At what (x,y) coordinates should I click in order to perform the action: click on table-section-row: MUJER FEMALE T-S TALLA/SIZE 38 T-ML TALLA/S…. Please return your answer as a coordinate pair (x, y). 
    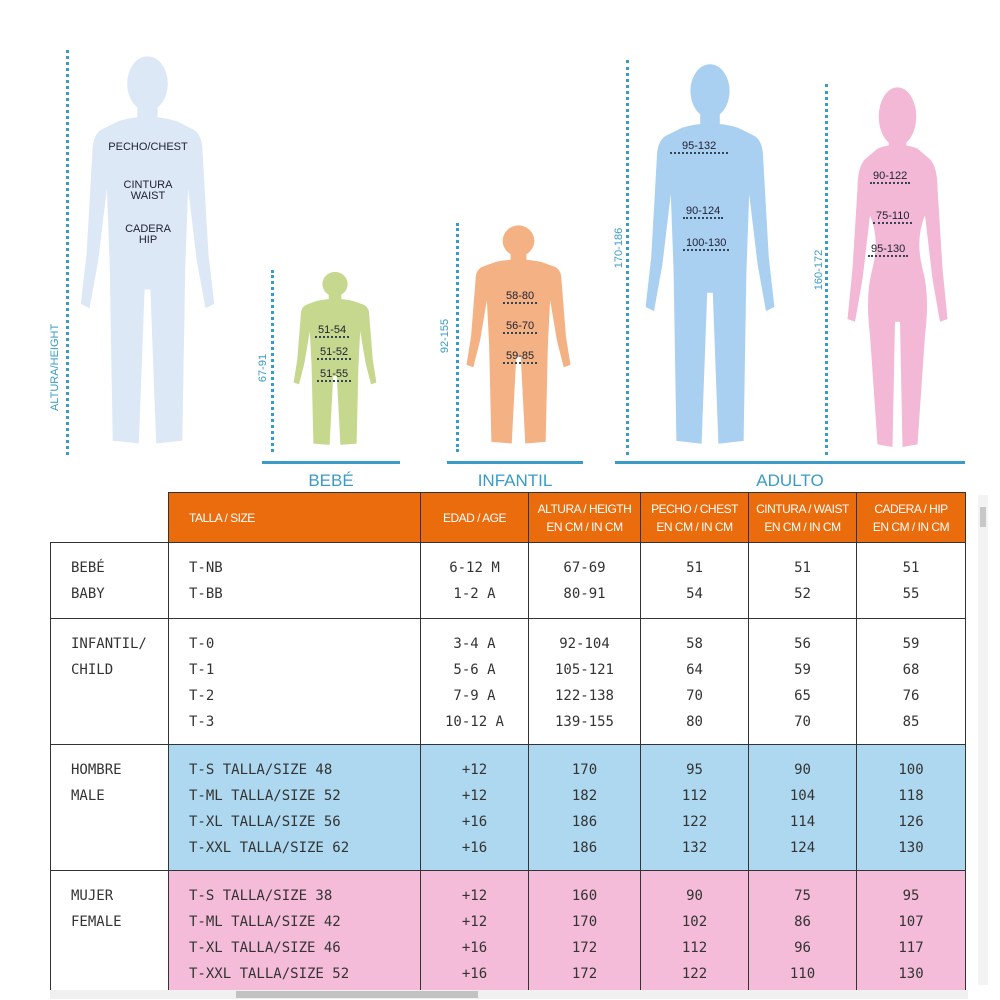
    Looking at the image, I should click on (508, 930).